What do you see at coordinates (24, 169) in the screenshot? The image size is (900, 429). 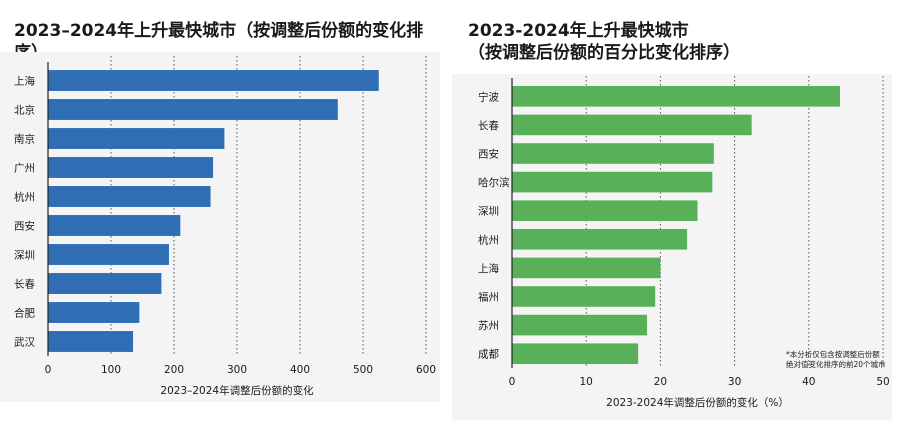 I see `chart1-category-label: 广州` at bounding box center [24, 169].